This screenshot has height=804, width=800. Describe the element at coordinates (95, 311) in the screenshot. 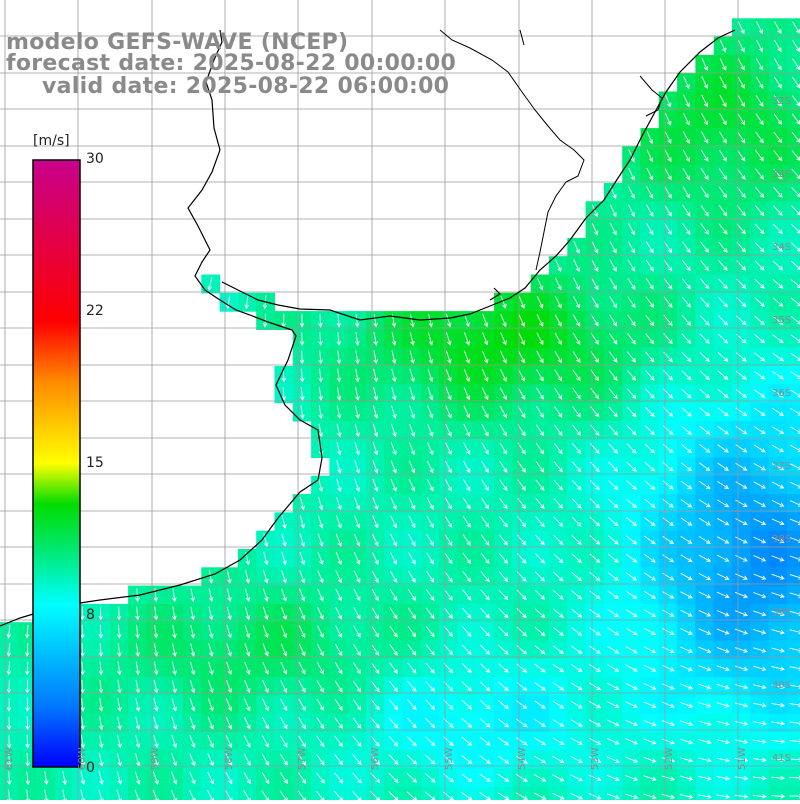

I see `colorbar-tick-label: 22` at that location.